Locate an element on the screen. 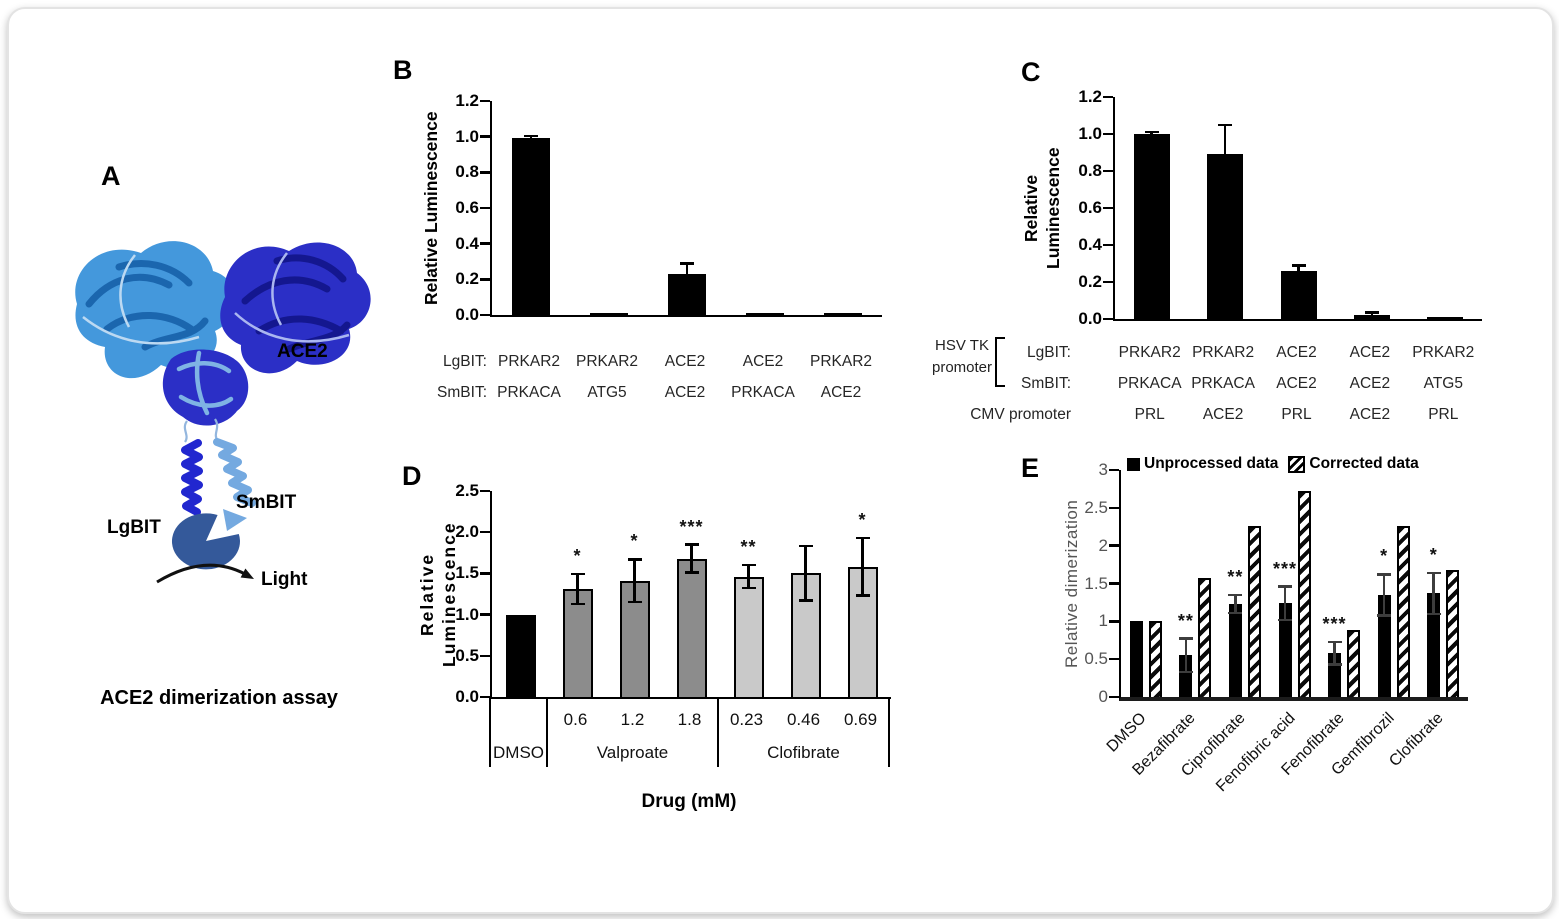 The width and height of the screenshot is (1559, 919). y-axis-tick-label: 1.5 is located at coordinates (467, 573).